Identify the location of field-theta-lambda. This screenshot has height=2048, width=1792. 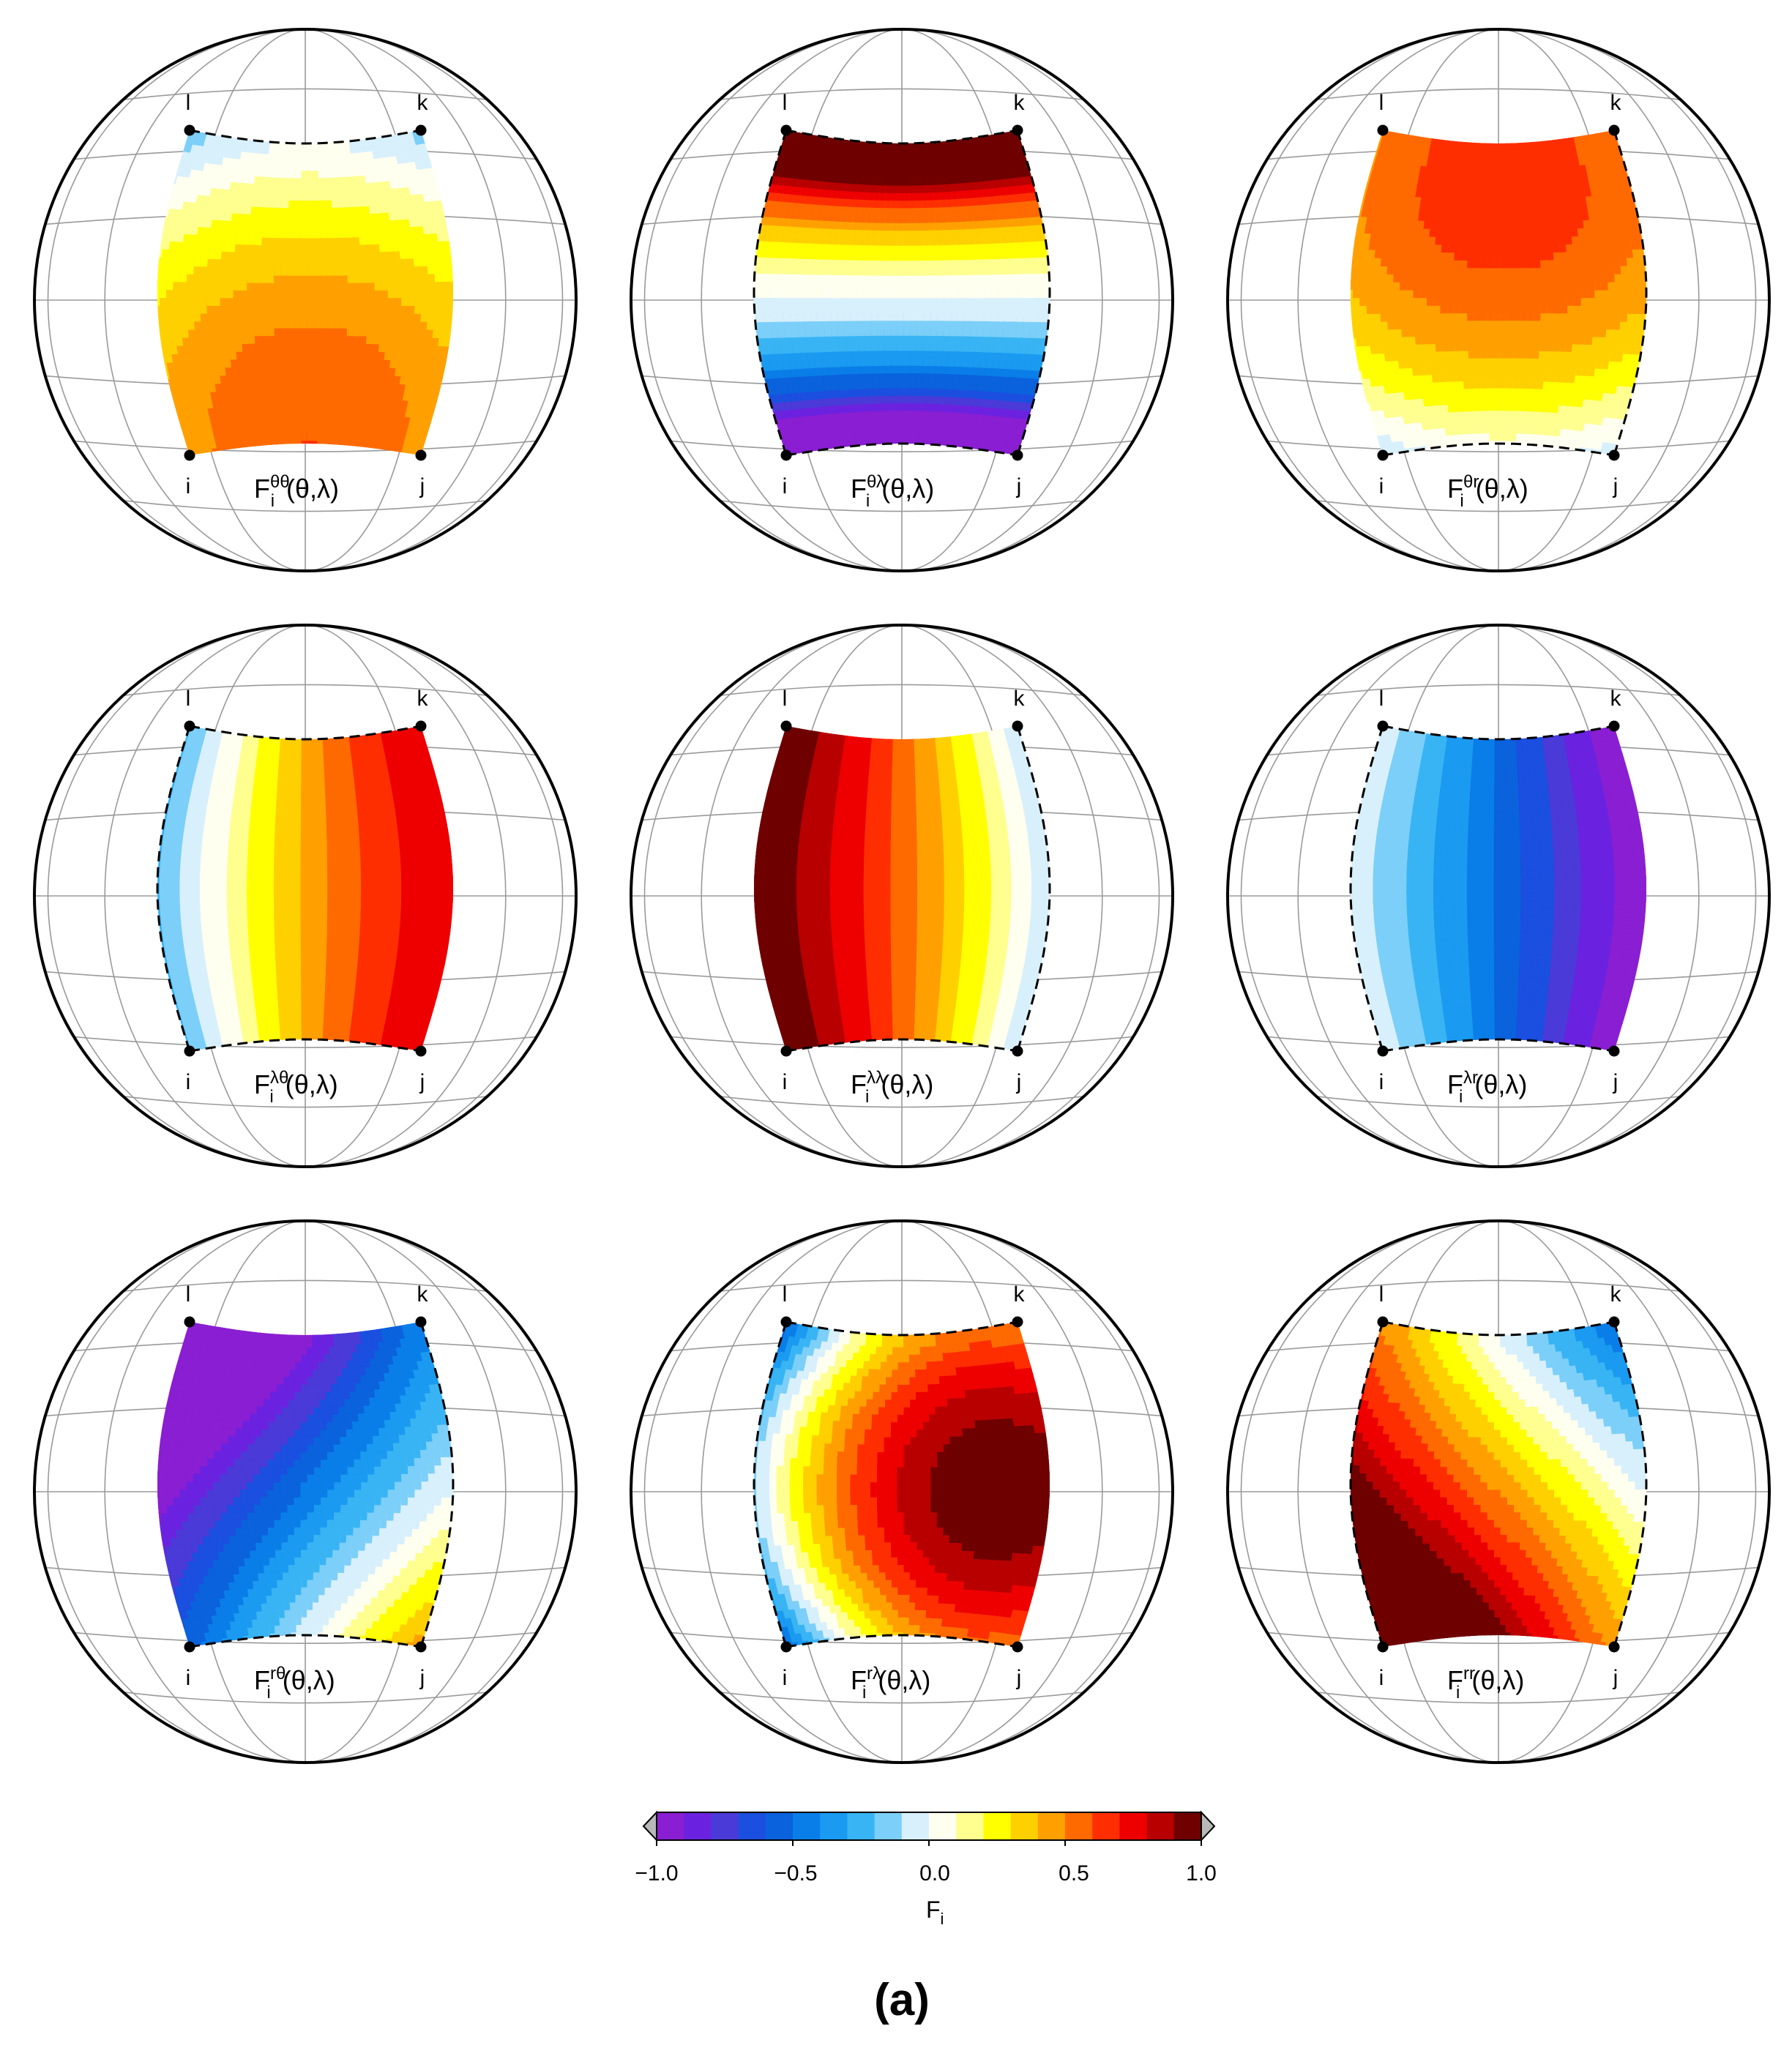
(902, 292).